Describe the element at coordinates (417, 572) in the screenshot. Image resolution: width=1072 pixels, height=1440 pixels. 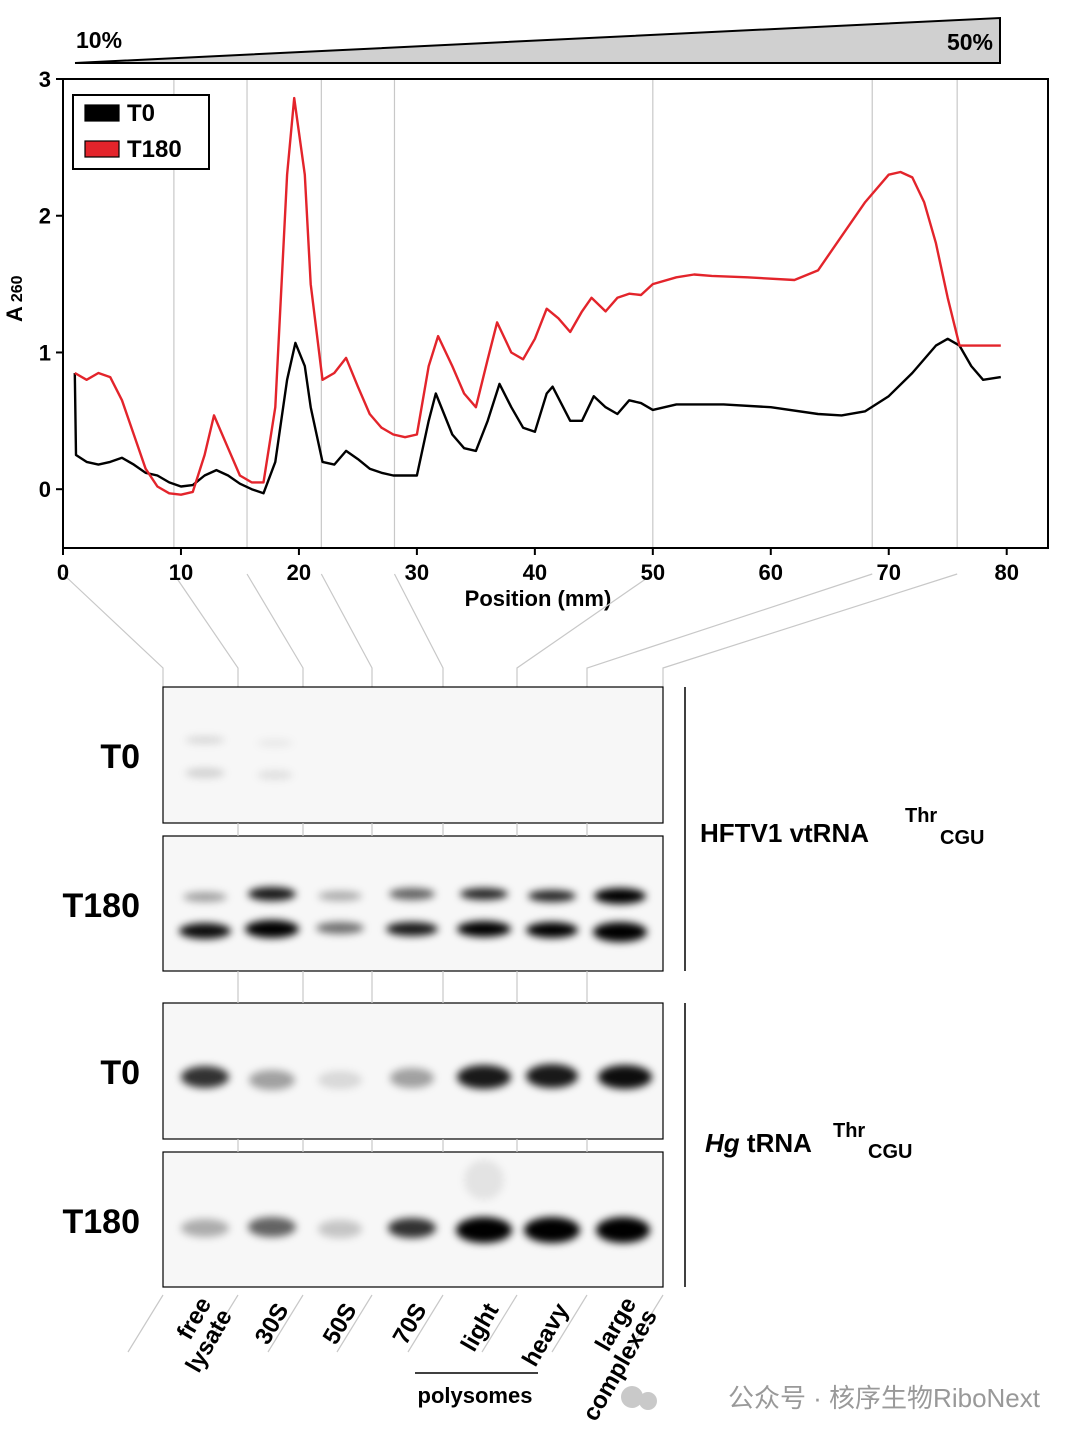
I see `x-tick-label: 30` at that location.